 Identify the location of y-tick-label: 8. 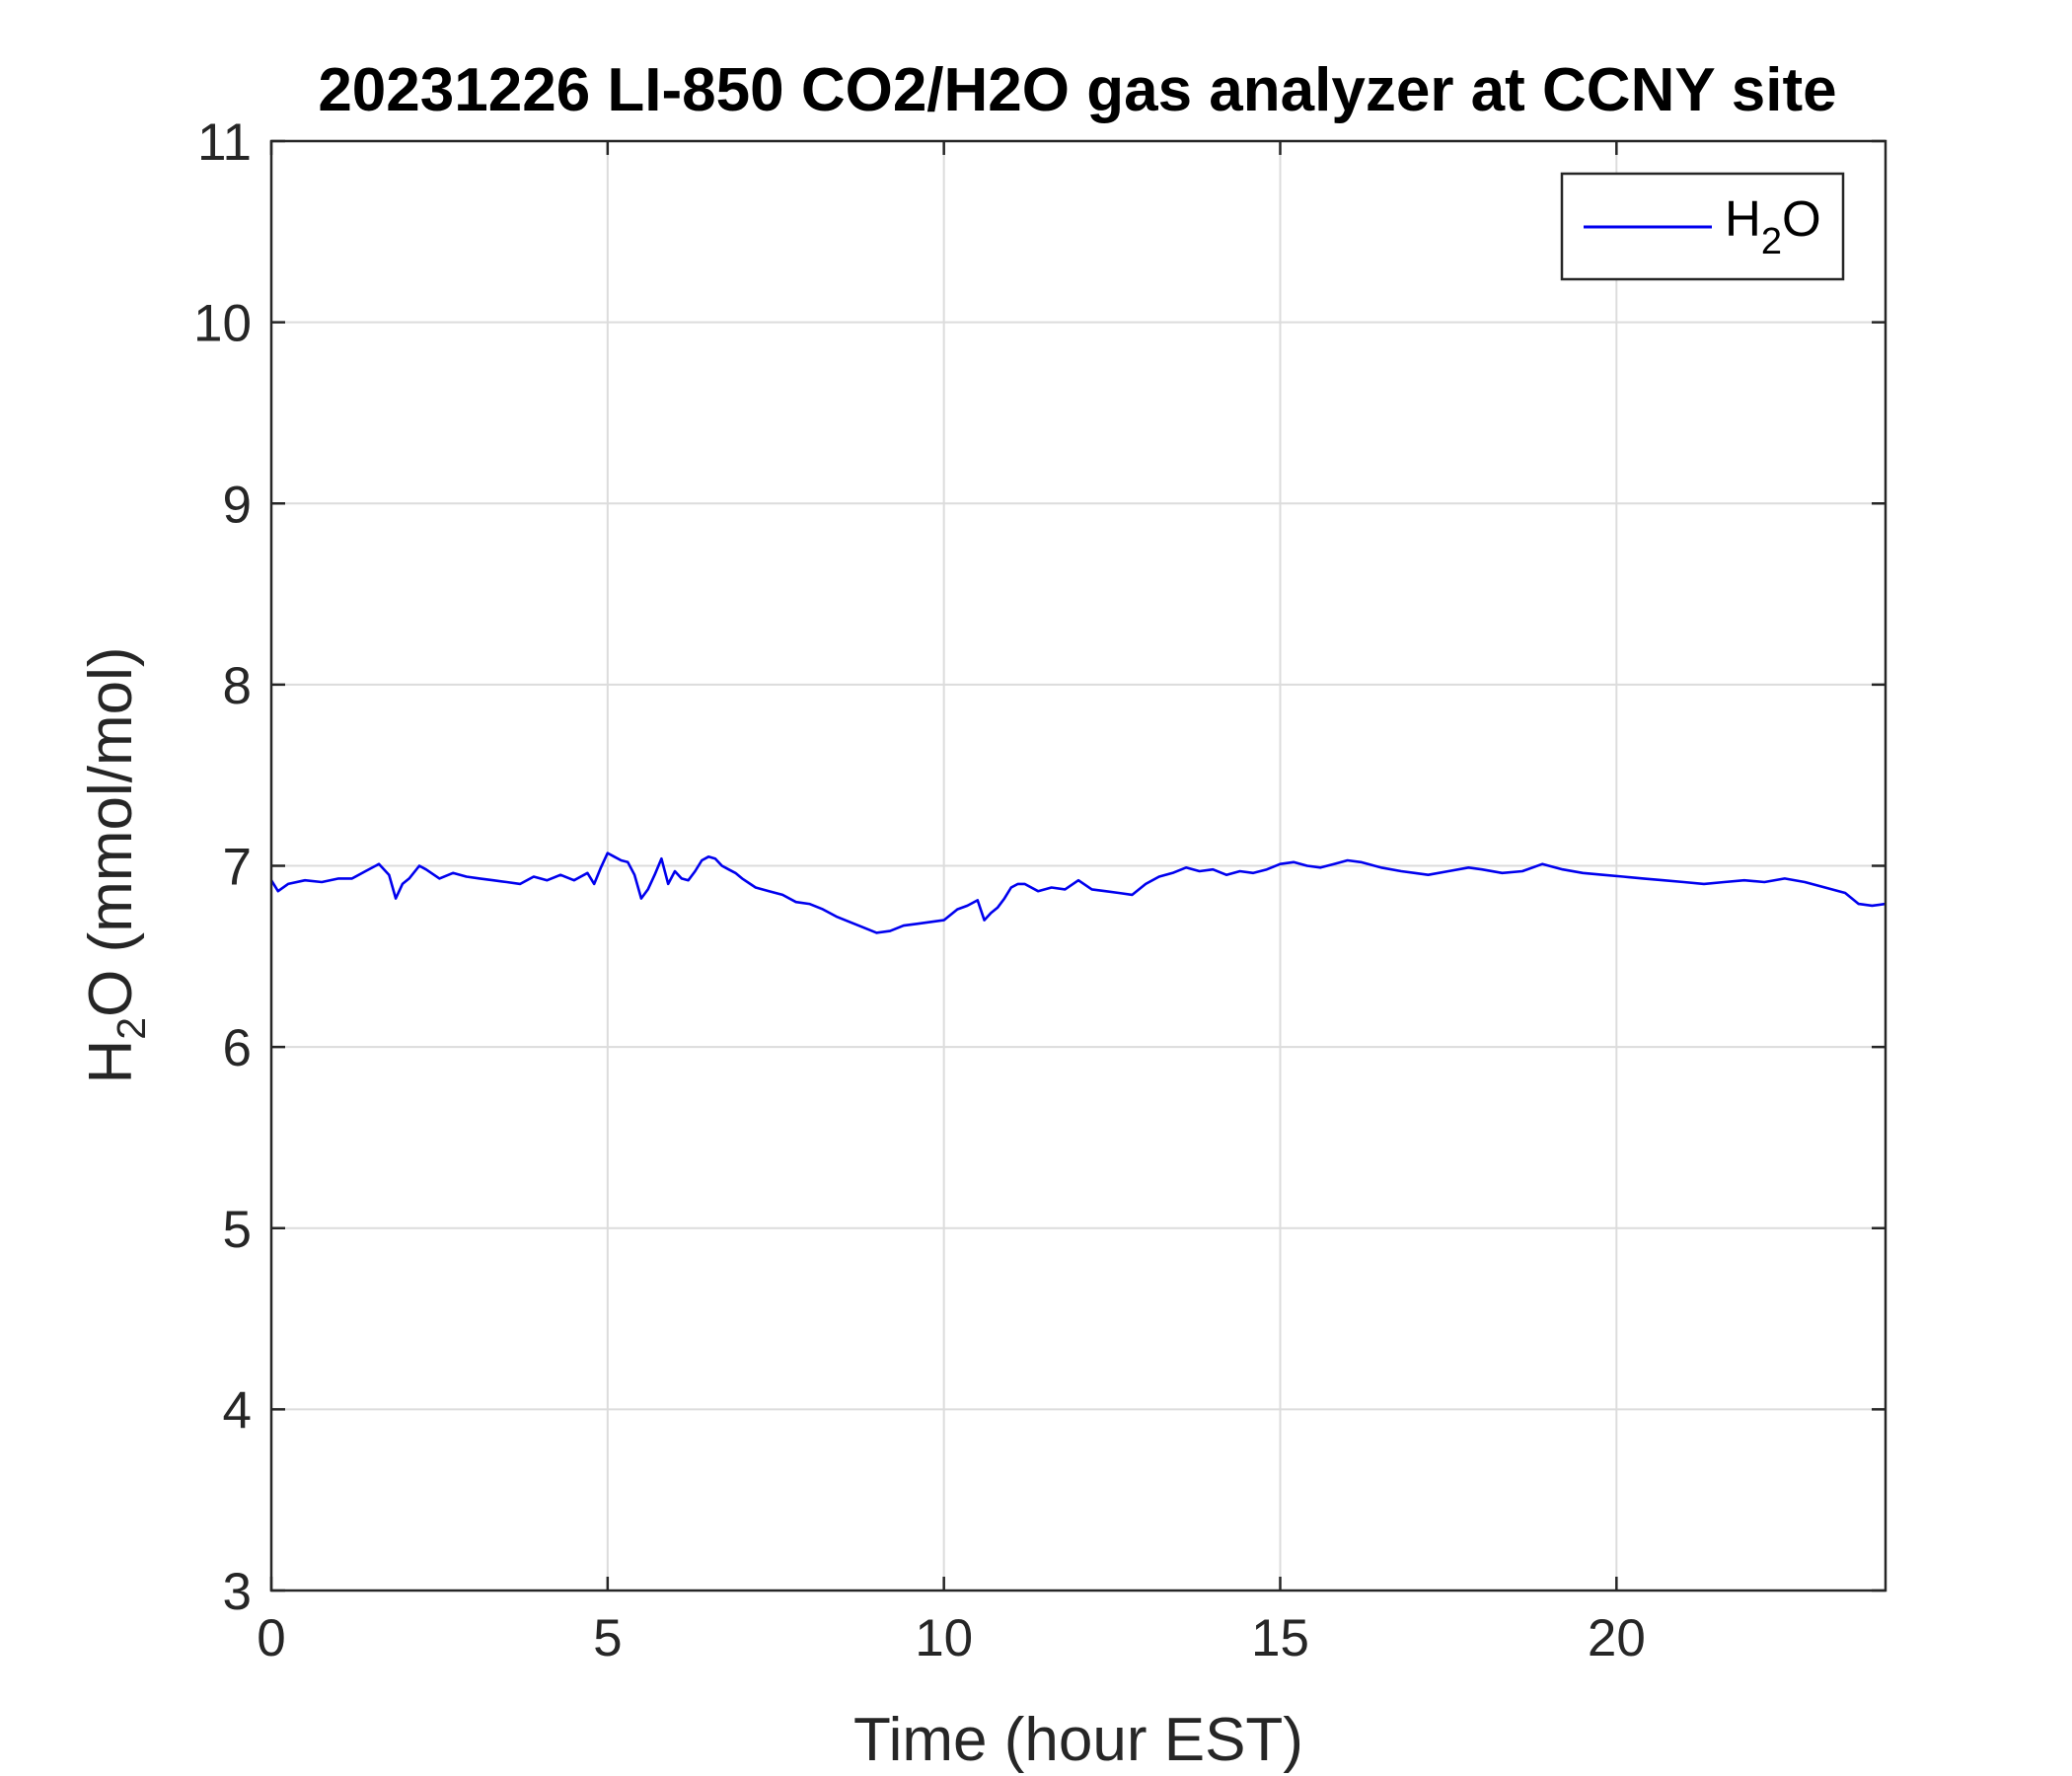
(238, 686).